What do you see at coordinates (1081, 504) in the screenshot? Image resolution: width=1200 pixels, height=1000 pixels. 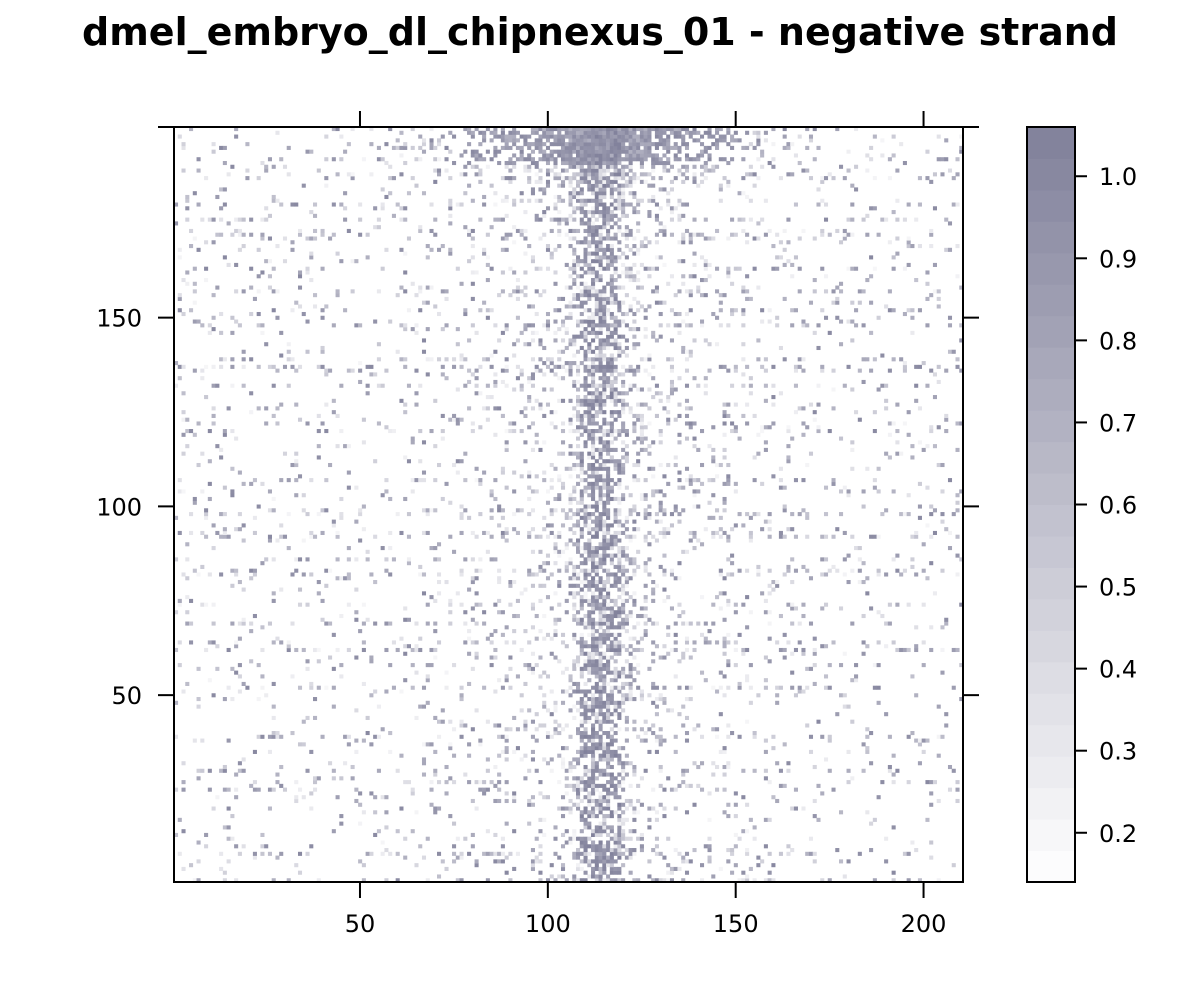 I see `colorbar: 0.2 0.3 0.4 0.5 0.6 0.7 0.8 0.9 1.0` at bounding box center [1081, 504].